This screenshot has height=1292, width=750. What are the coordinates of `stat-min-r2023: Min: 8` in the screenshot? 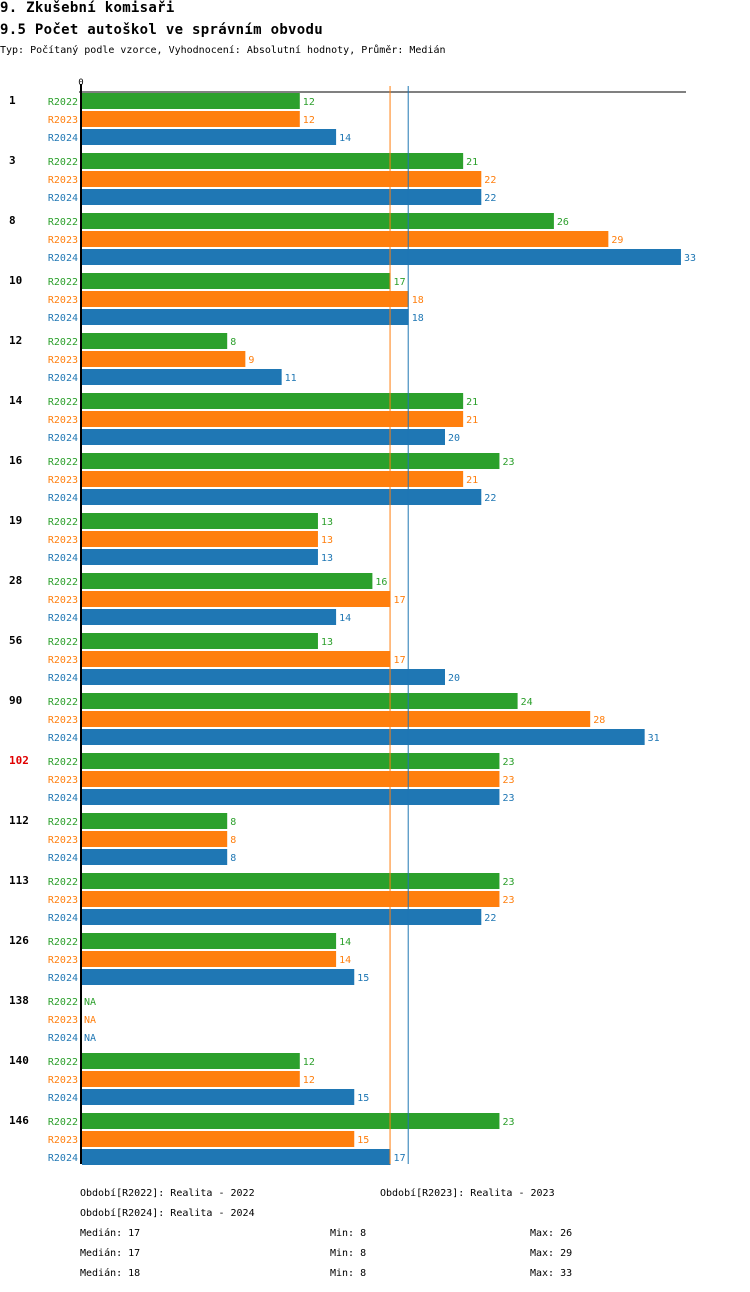 It's located at (348, 1253).